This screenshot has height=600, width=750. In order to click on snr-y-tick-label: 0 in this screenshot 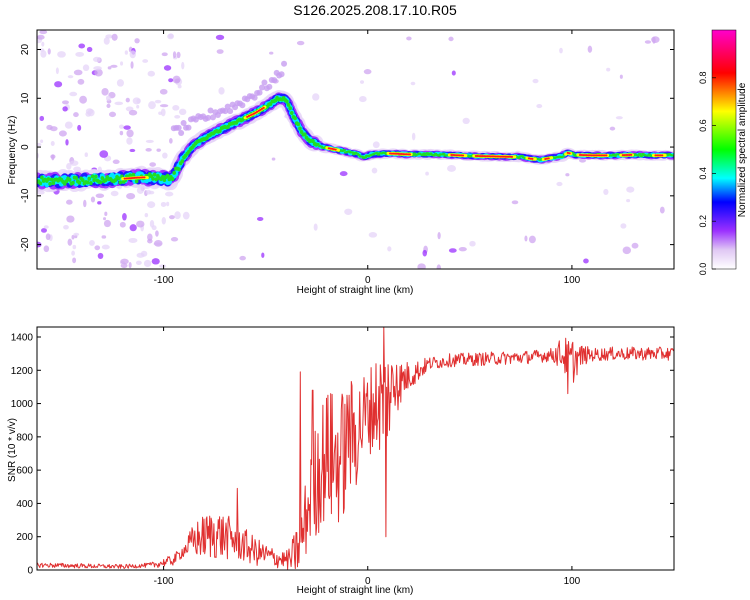, I will do `click(30, 571)`.